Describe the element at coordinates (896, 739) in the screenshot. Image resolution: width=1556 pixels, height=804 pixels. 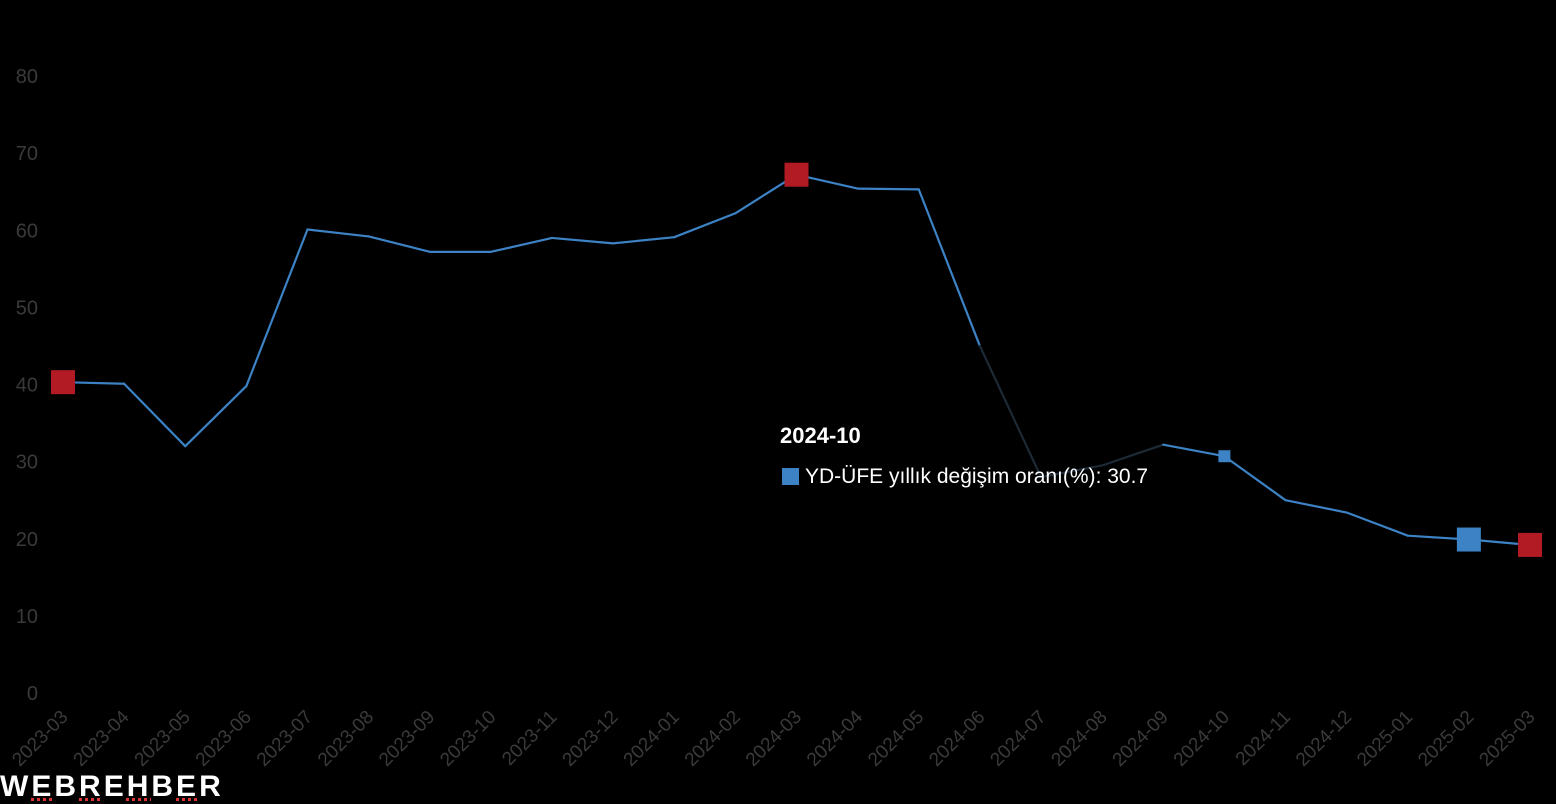
I see `x-tick-label: 2024-05` at that location.